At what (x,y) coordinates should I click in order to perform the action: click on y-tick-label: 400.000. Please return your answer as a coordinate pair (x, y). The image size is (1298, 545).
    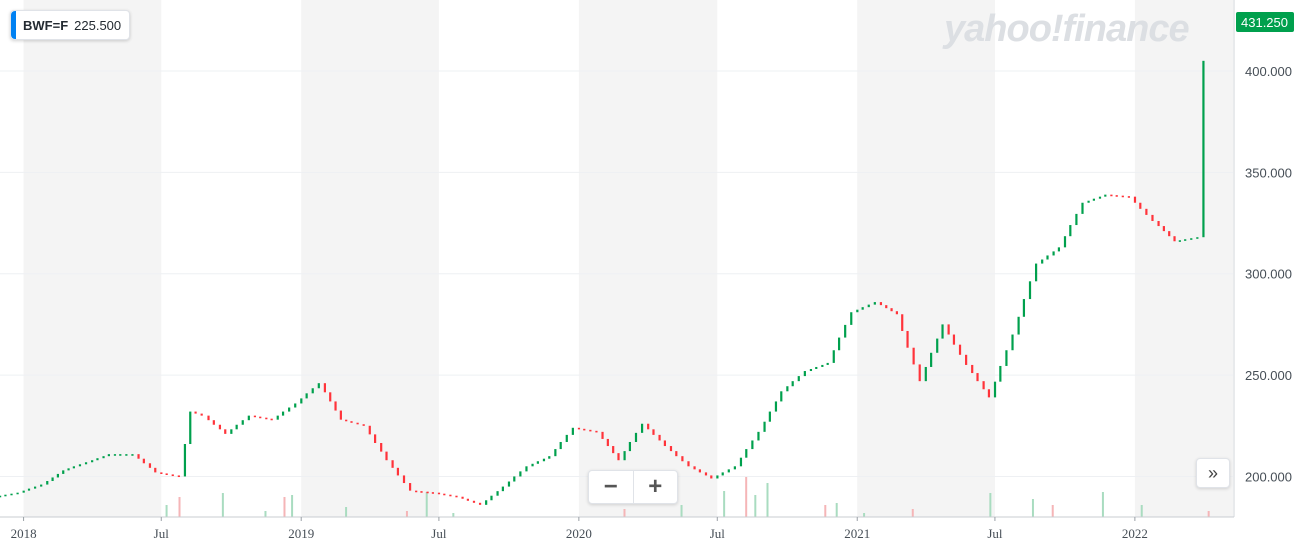
    Looking at the image, I should click on (1268, 71).